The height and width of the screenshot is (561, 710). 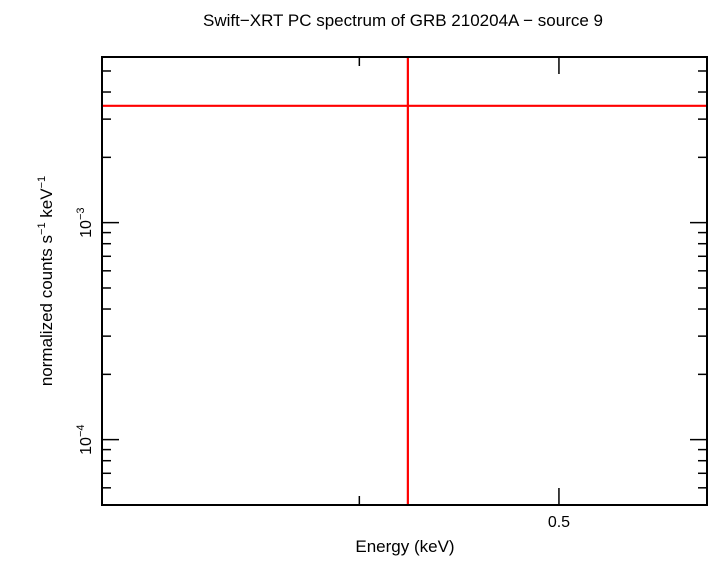 What do you see at coordinates (404, 546) in the screenshot?
I see `x-axis-label: Energy (keV)` at bounding box center [404, 546].